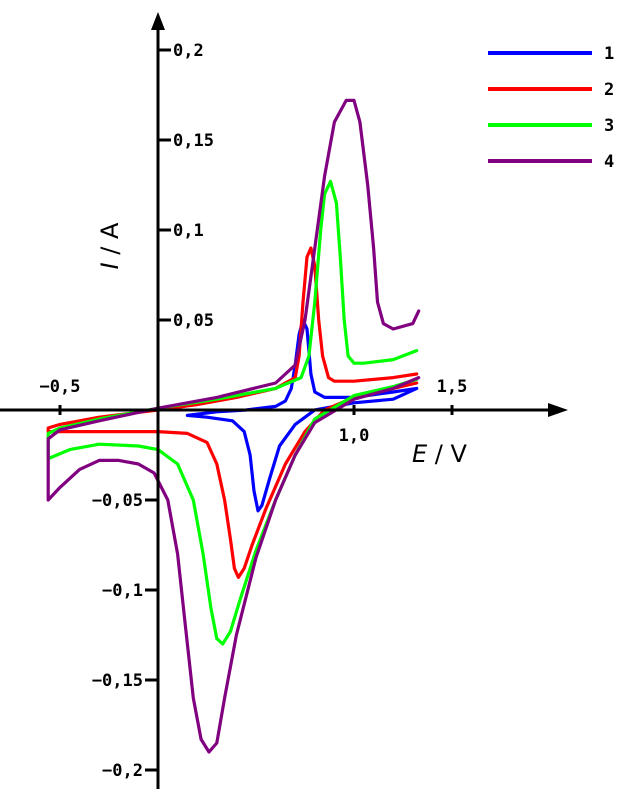 The image size is (620, 789). I want to click on y-tick-label: 0,15, so click(193, 141).